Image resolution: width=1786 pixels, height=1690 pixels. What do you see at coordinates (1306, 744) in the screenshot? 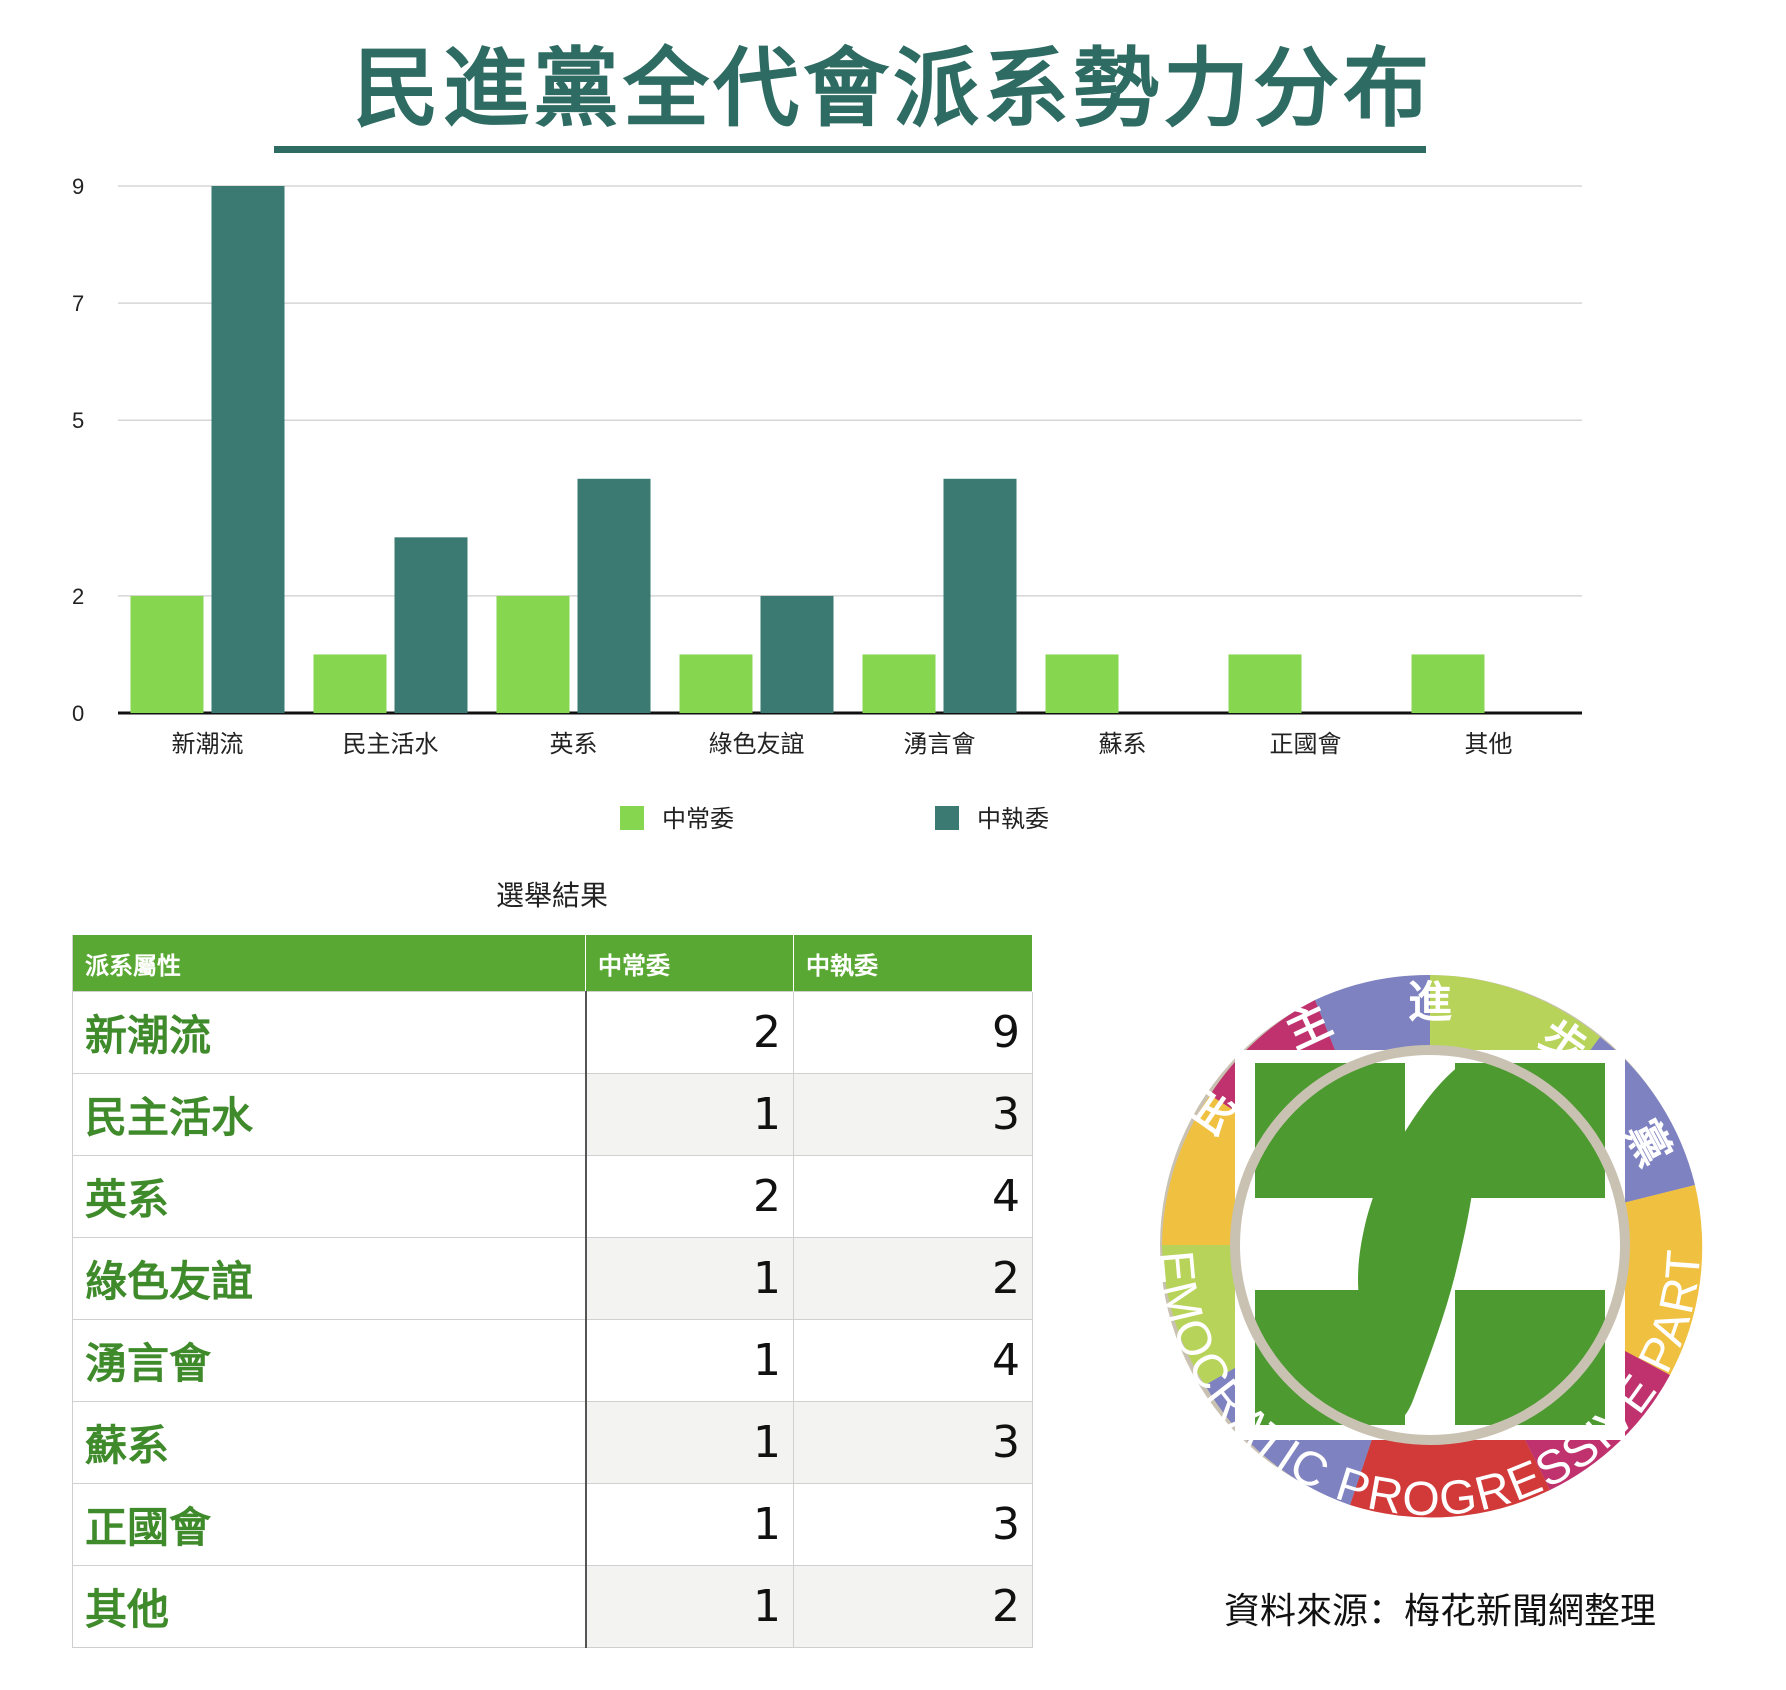
I see `x-tick-label: 正國會` at bounding box center [1306, 744].